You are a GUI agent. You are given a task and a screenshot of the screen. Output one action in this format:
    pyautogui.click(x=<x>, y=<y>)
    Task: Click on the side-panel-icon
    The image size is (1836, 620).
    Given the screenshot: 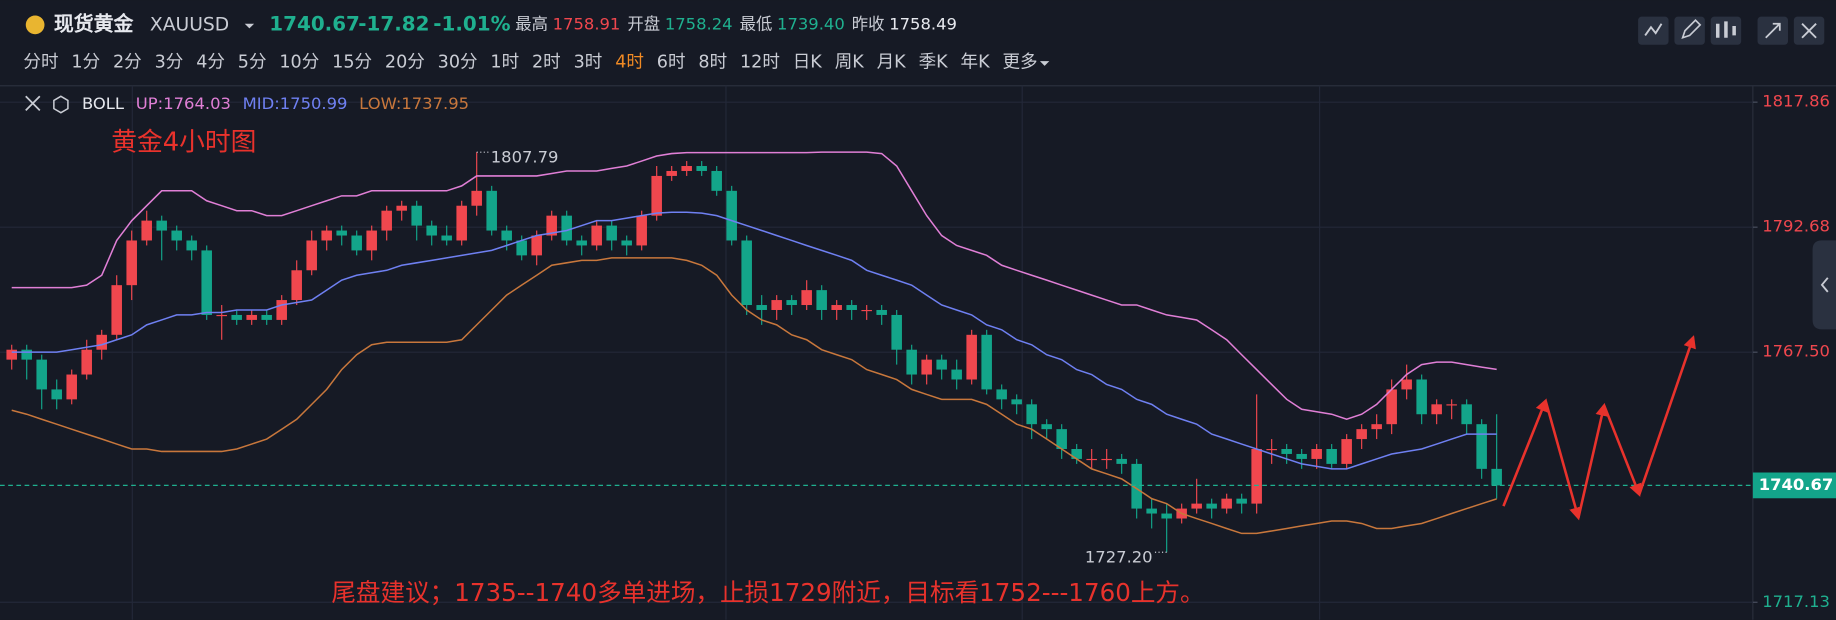 What is the action you would take?
    pyautogui.click(x=1824, y=285)
    